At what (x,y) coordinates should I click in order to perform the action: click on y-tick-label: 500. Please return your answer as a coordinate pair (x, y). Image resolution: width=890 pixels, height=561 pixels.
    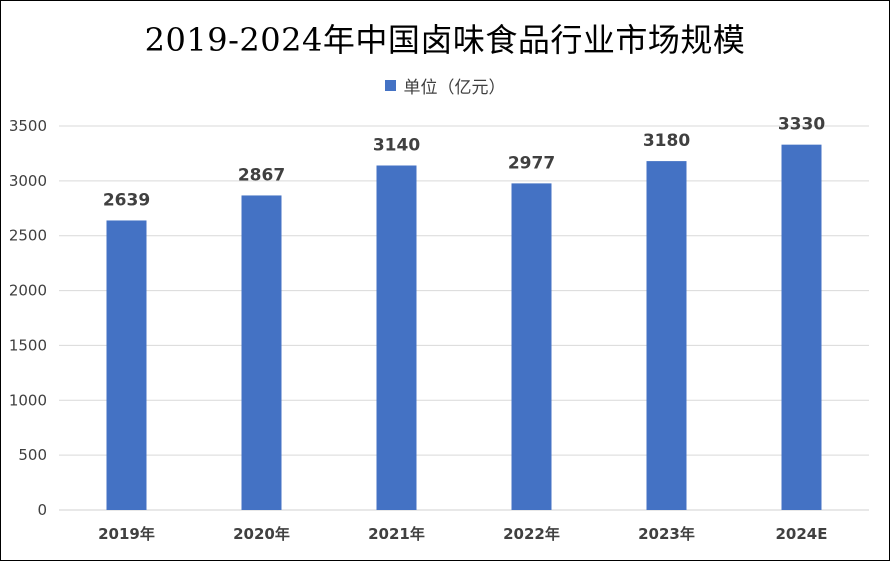
    Looking at the image, I should click on (32, 455).